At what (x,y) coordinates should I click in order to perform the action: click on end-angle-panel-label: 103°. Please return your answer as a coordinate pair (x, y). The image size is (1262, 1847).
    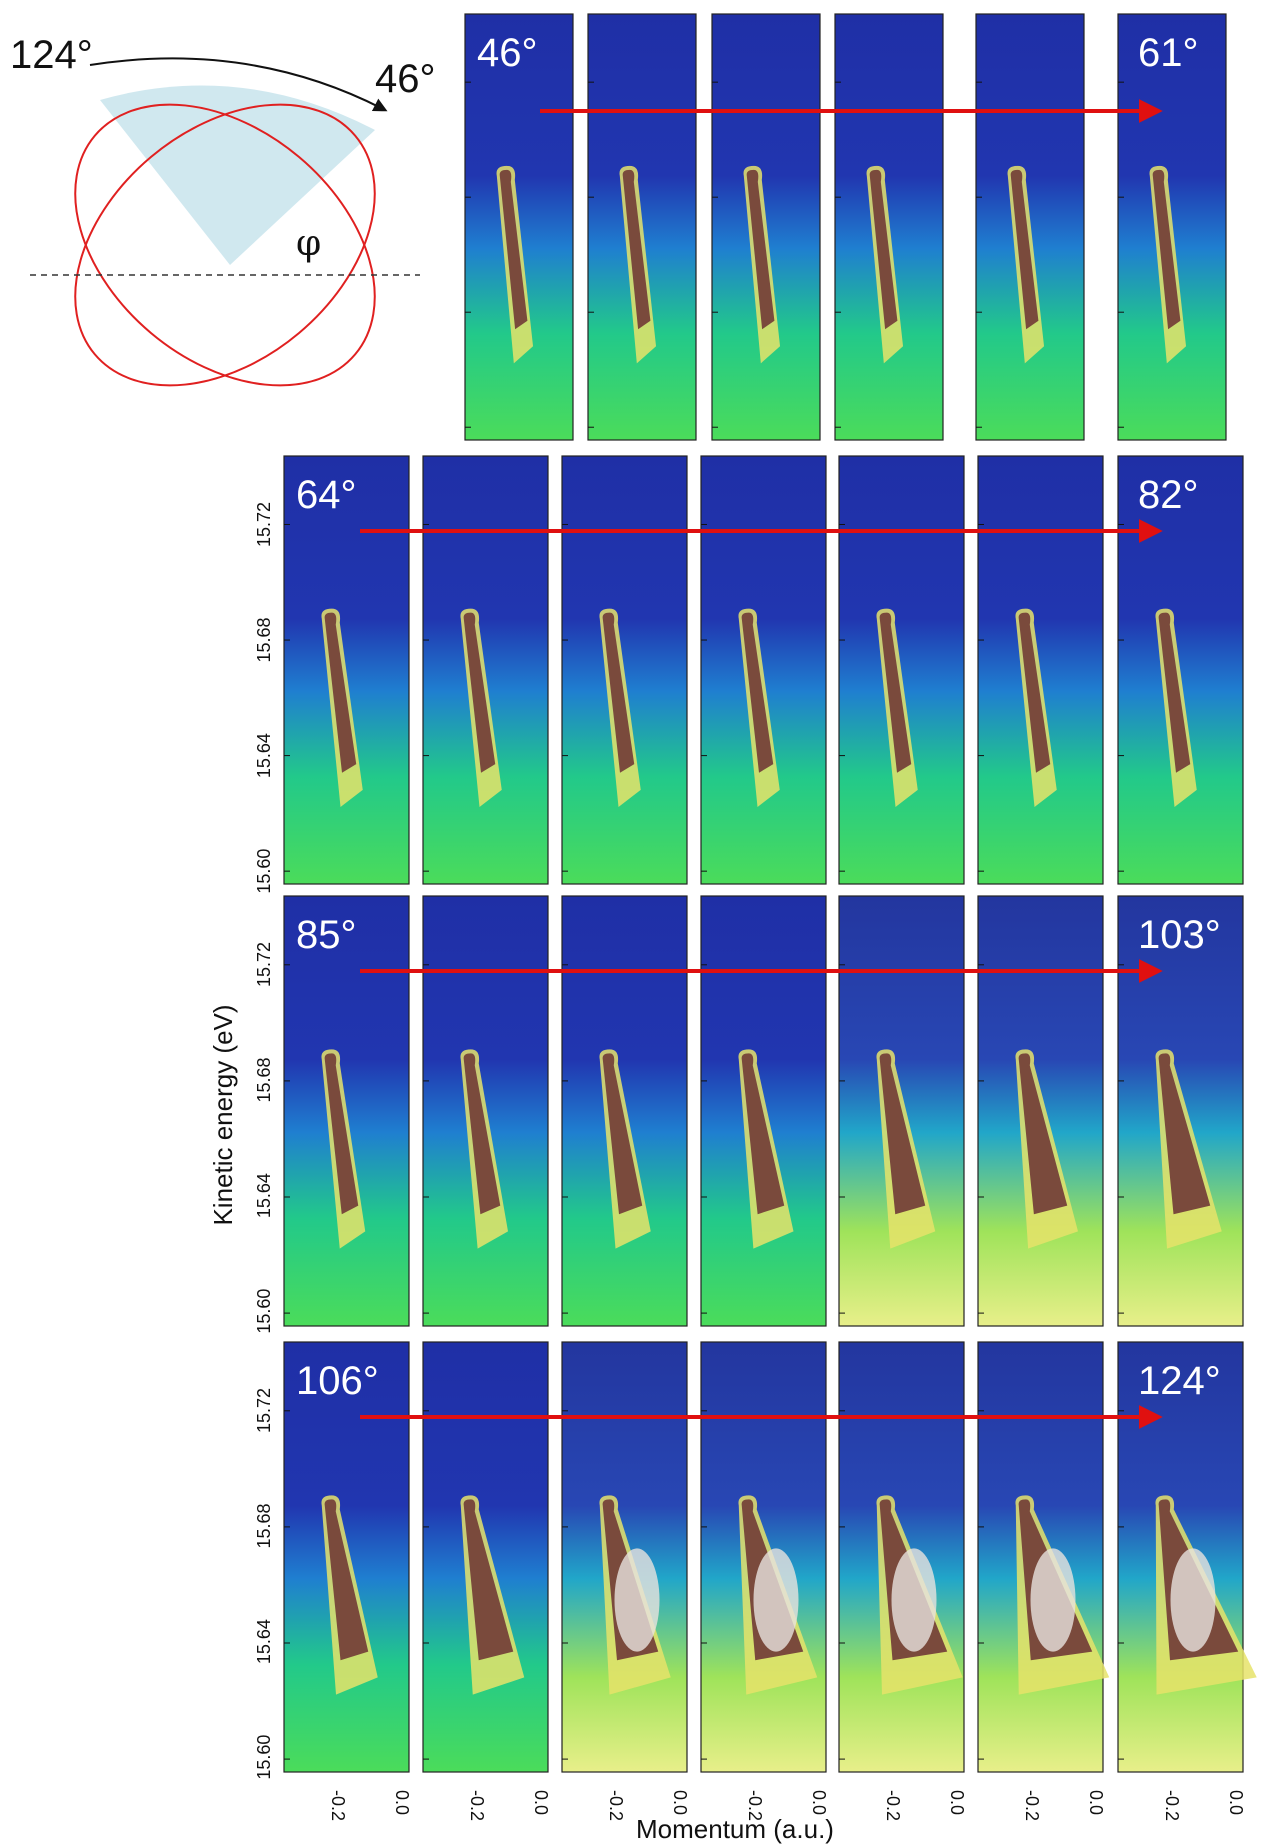
    Looking at the image, I should click on (1179, 935).